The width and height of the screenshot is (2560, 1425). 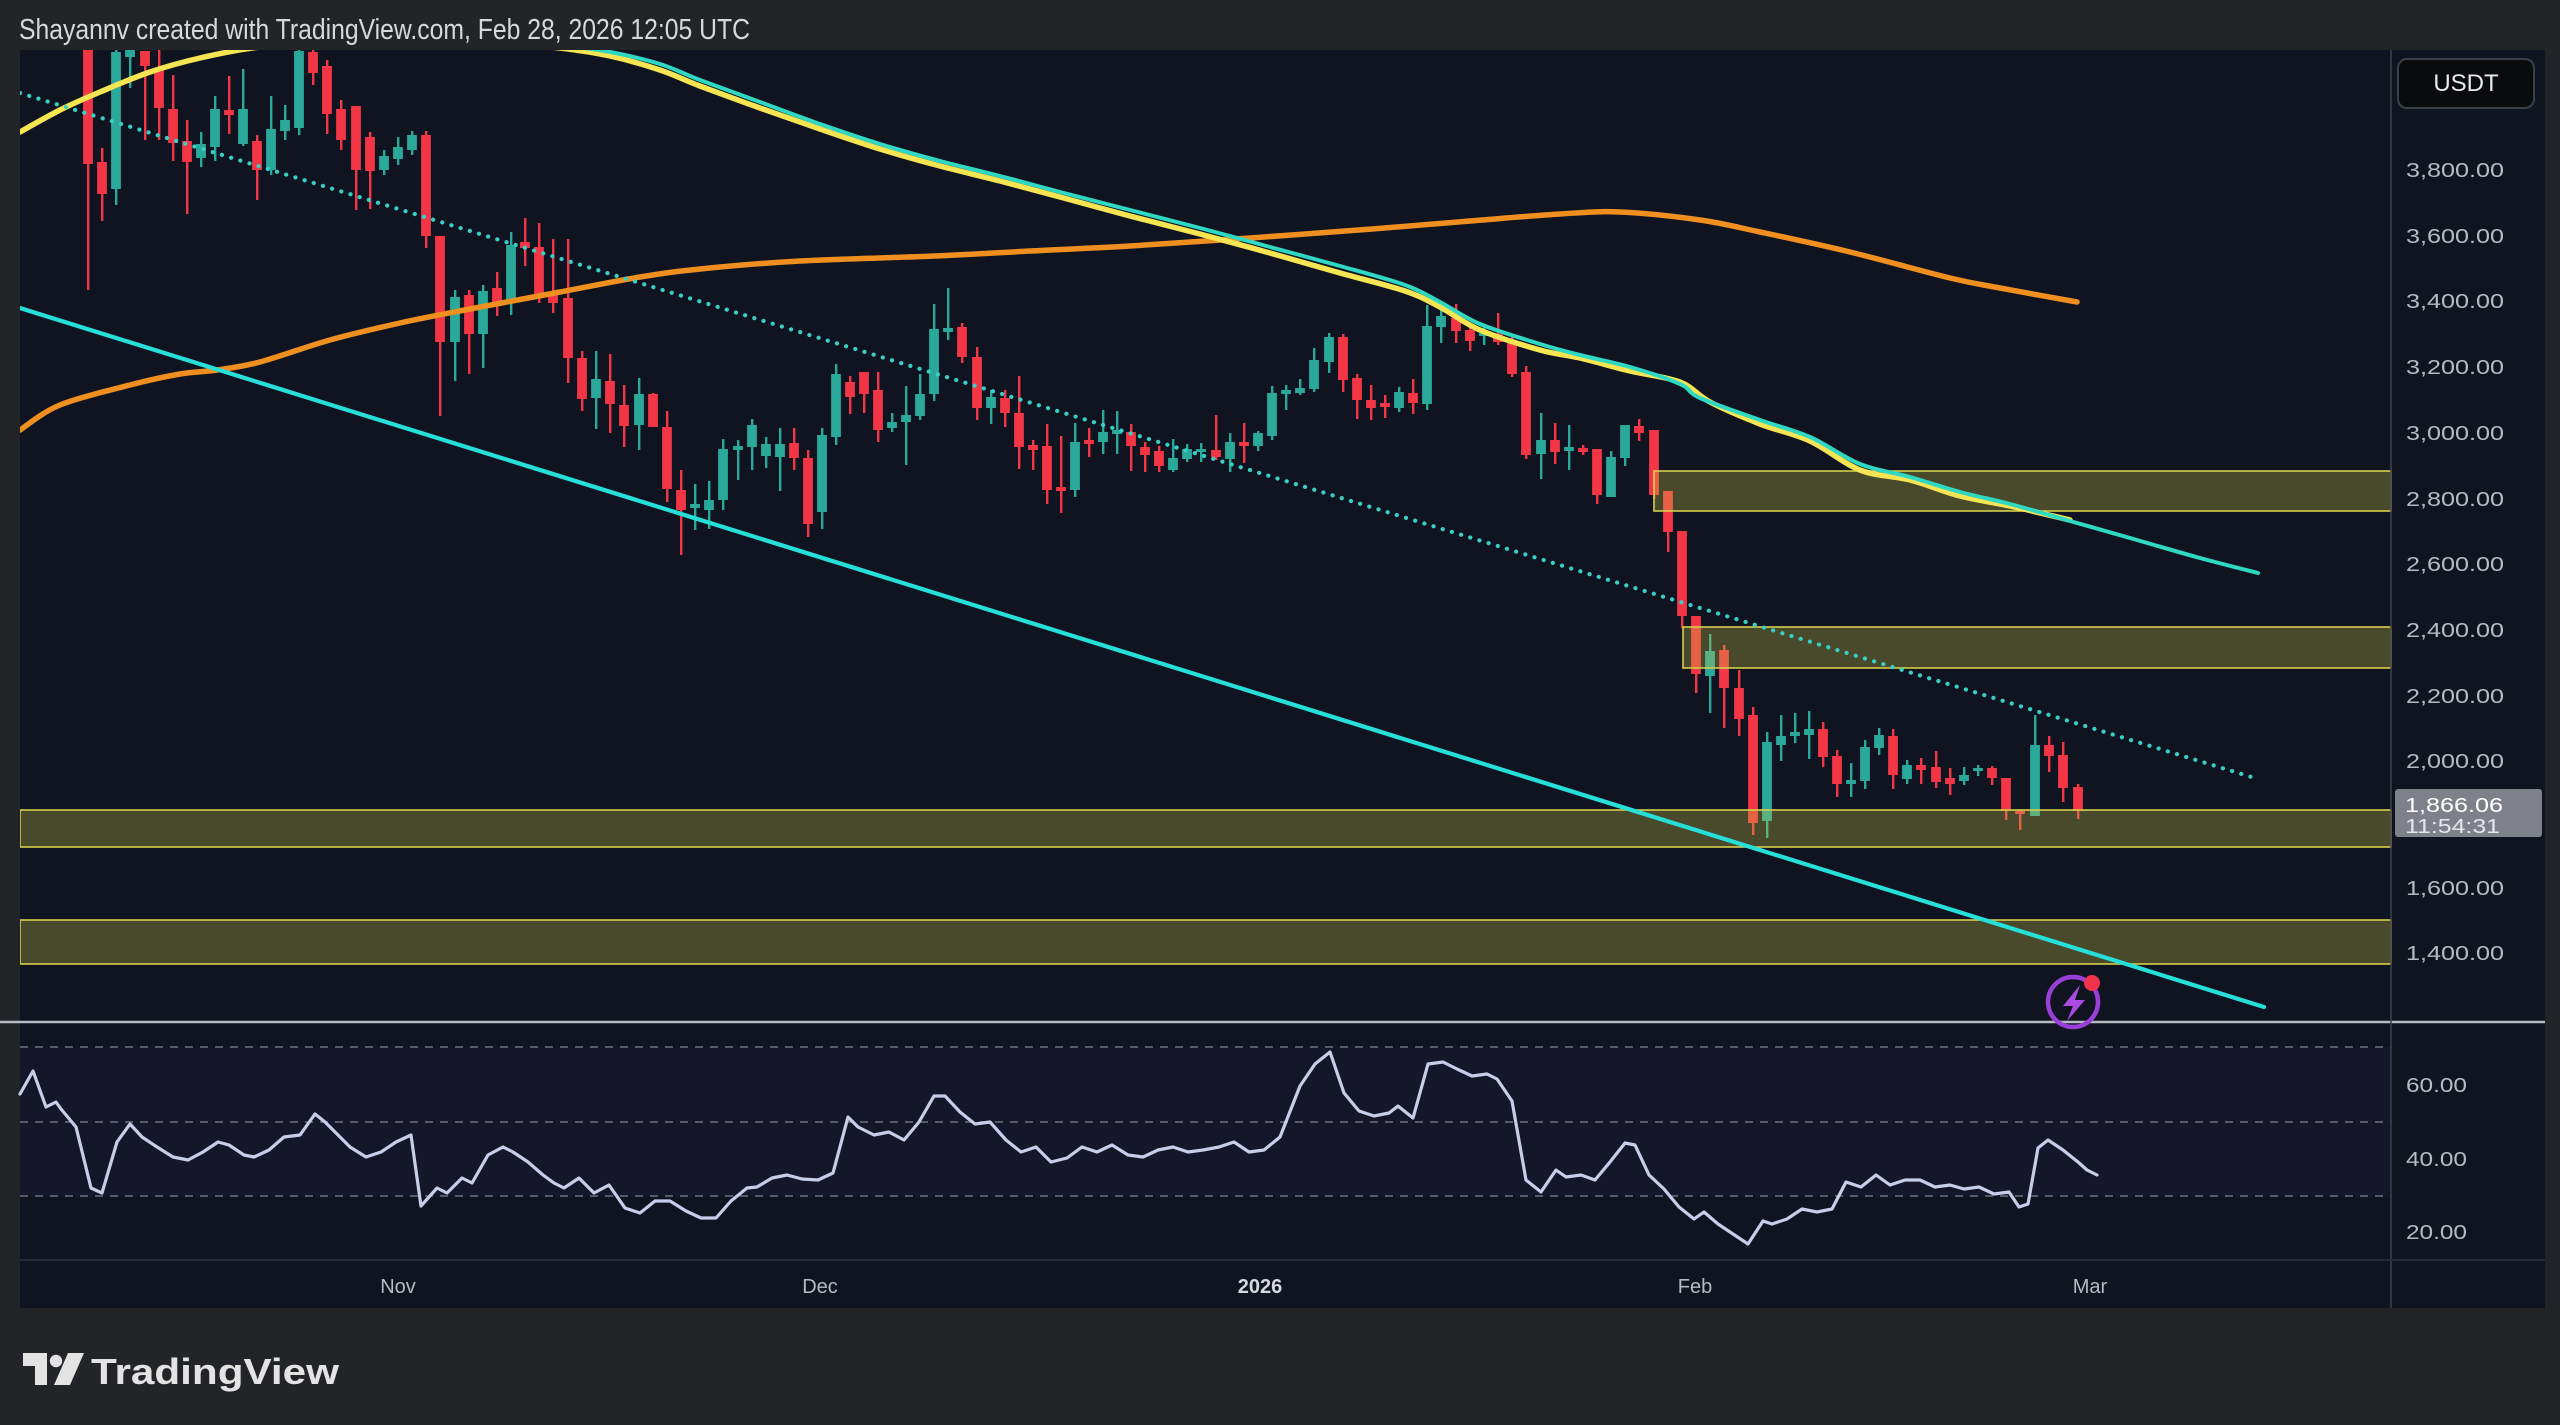 I want to click on svg-text: 2026, so click(x=1260, y=1287).